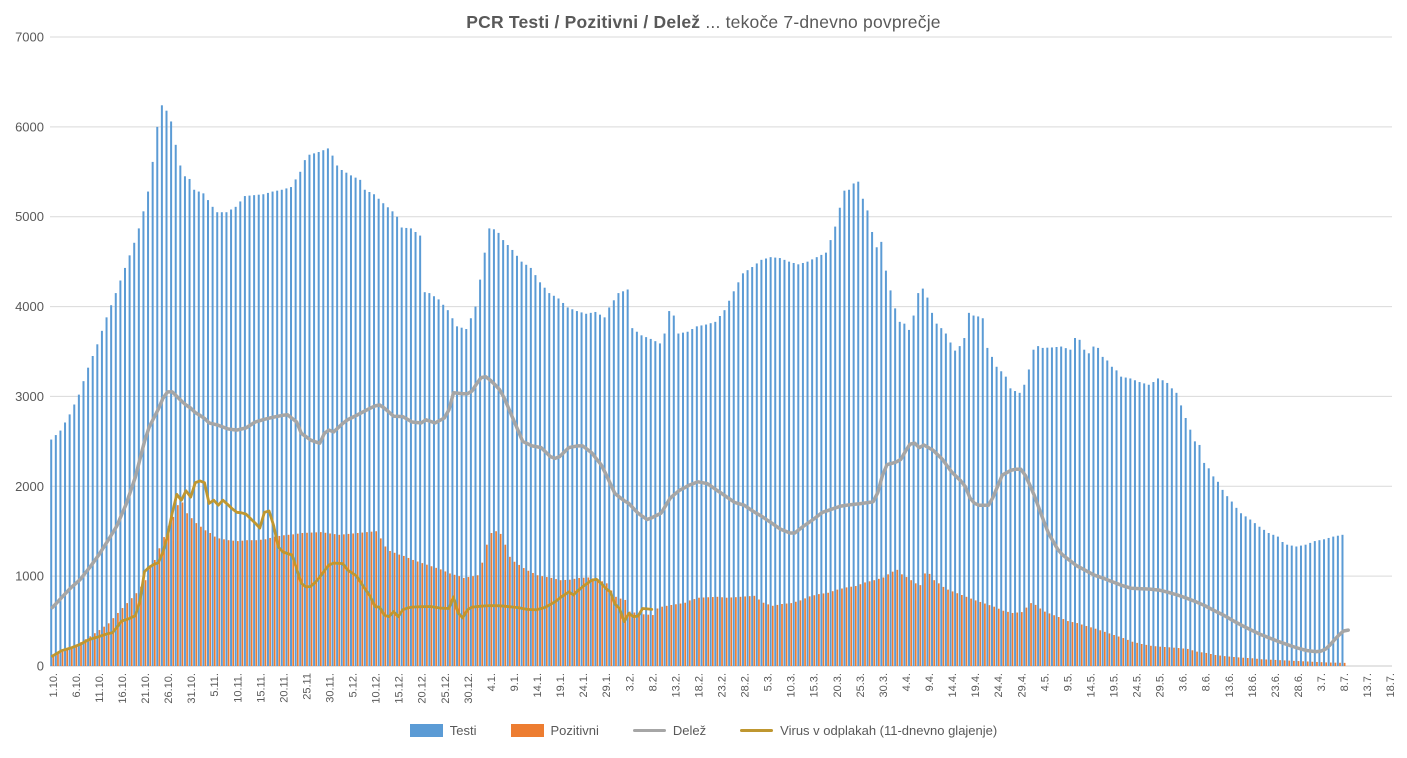  I want to click on x-tick-label: 10.12., so click(377, 688).